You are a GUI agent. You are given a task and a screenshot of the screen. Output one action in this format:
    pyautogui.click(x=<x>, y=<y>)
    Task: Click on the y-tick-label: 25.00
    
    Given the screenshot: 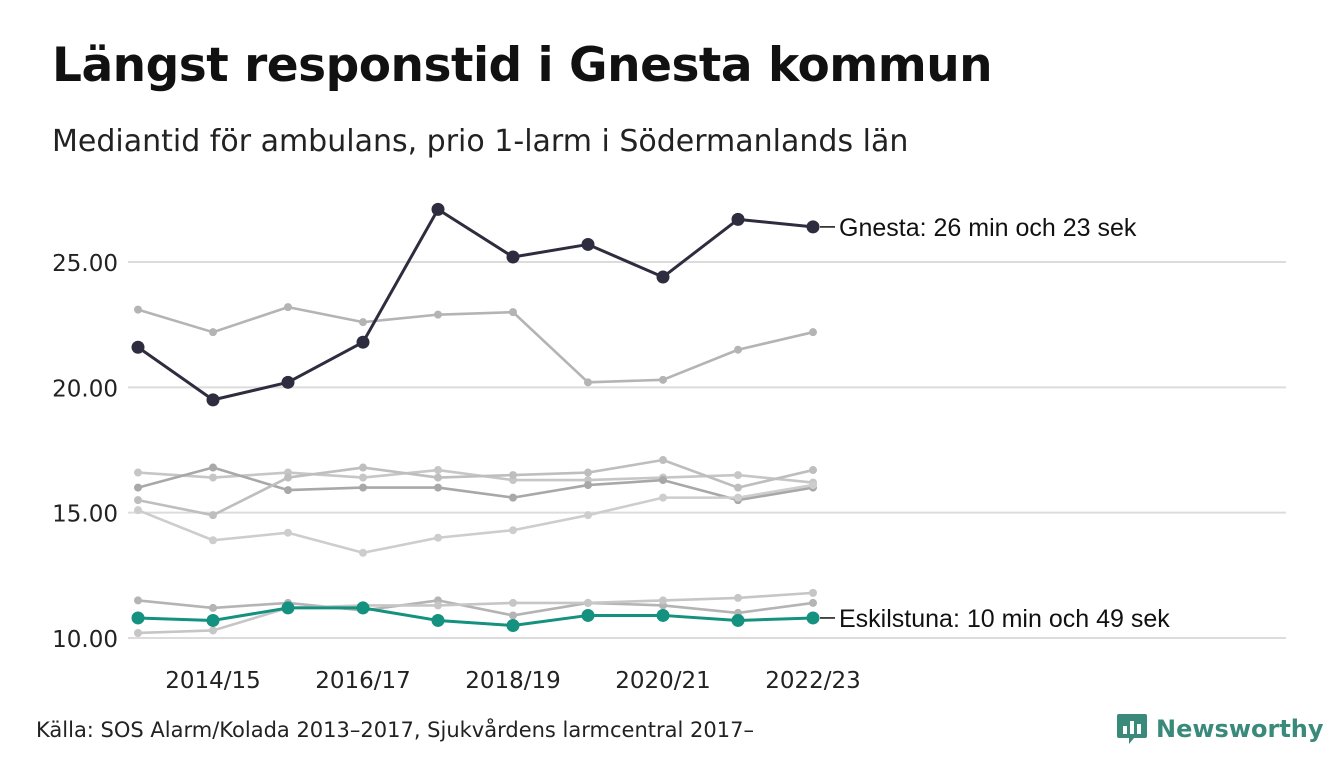 What is the action you would take?
    pyautogui.click(x=85, y=264)
    